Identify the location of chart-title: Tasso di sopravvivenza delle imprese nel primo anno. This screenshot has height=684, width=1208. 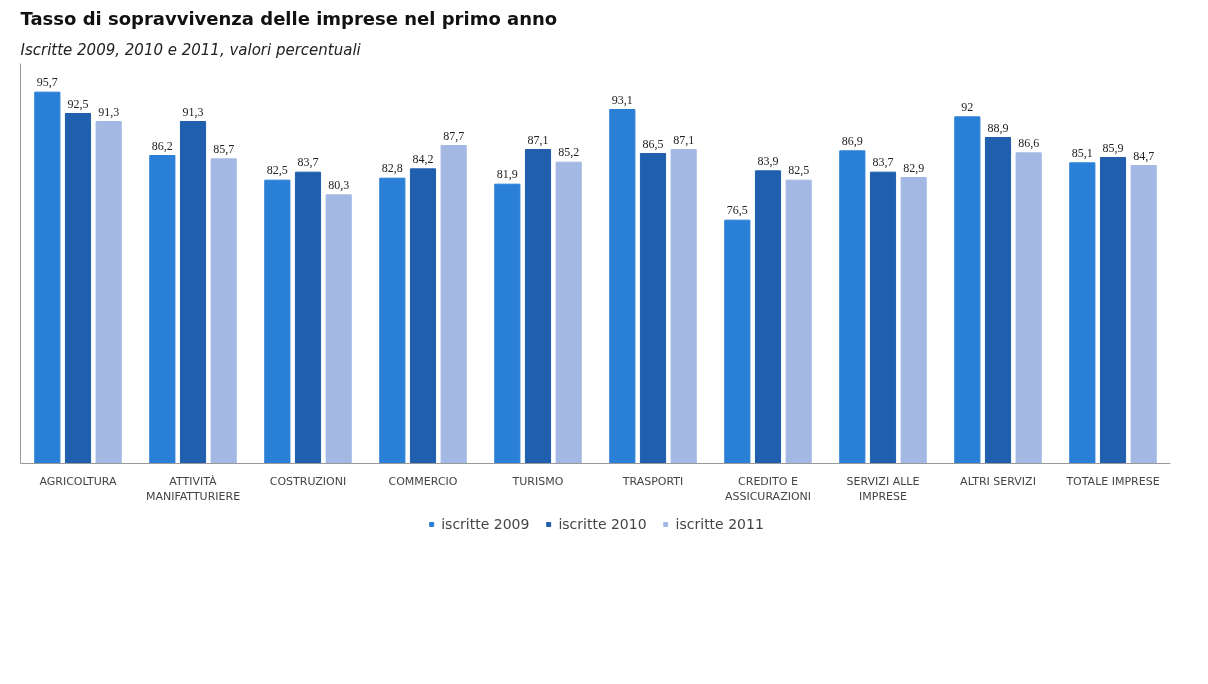
(289, 18).